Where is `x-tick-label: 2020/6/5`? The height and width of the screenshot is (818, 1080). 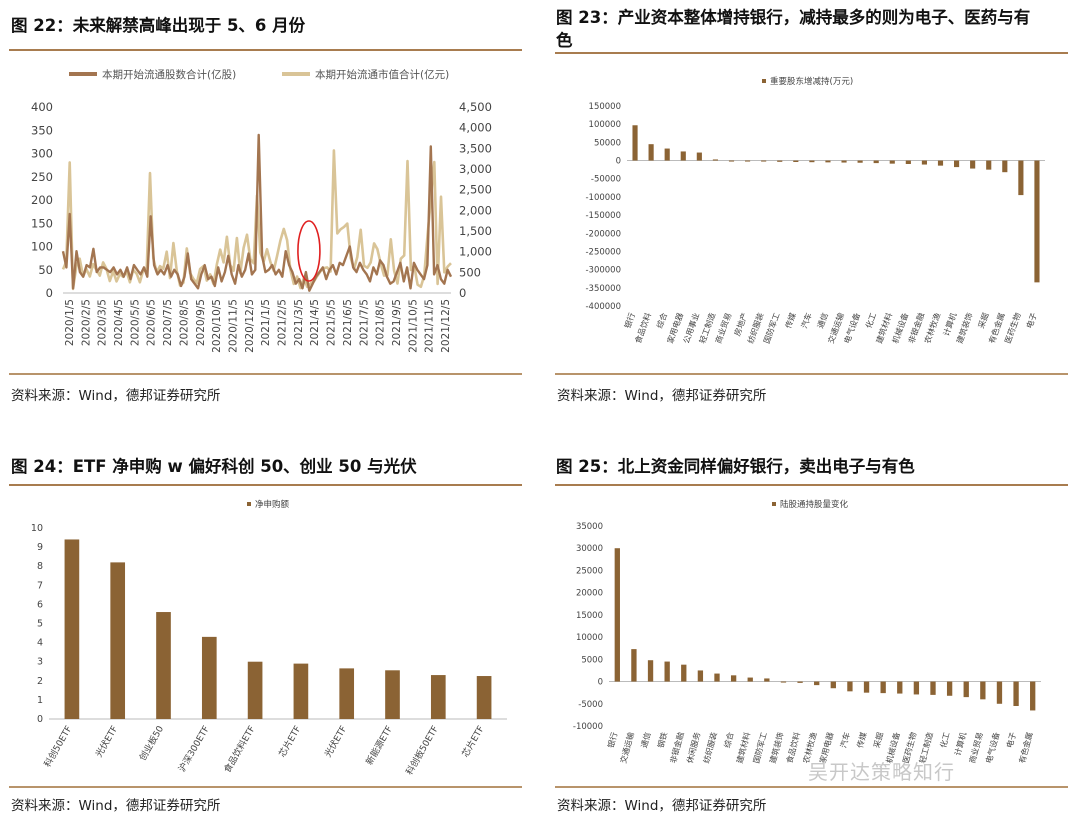
x-tick-label: 2020/6/5 is located at coordinates (152, 322).